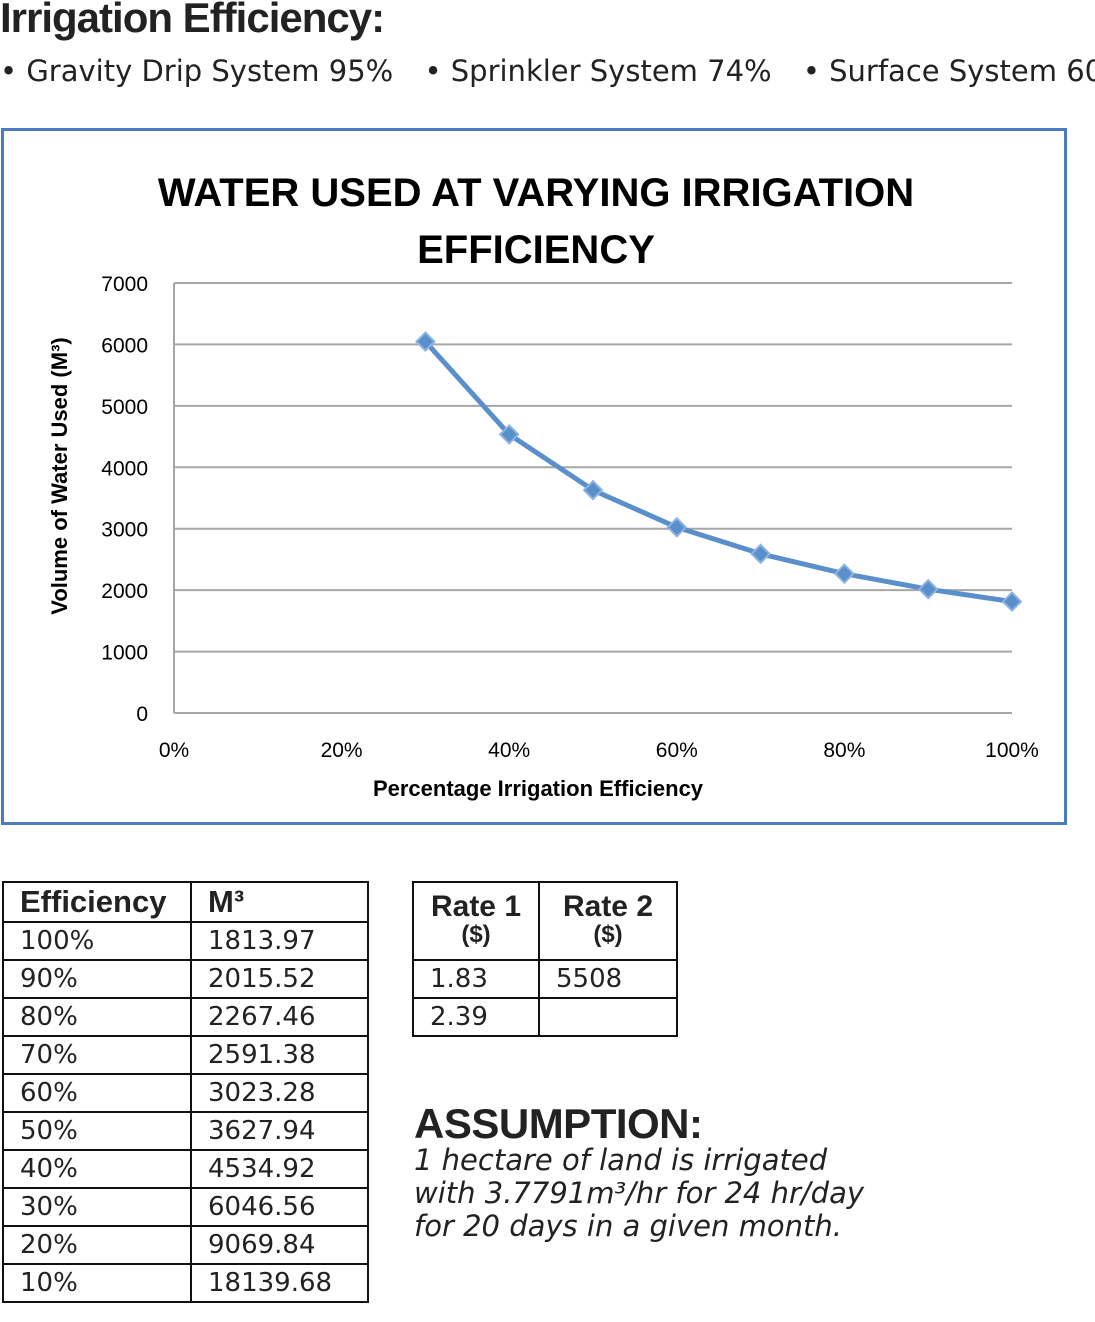 This screenshot has width=1095, height=1322. What do you see at coordinates (628, 1226) in the screenshot?
I see `assumption-line-3: for 20 days in a given month.` at bounding box center [628, 1226].